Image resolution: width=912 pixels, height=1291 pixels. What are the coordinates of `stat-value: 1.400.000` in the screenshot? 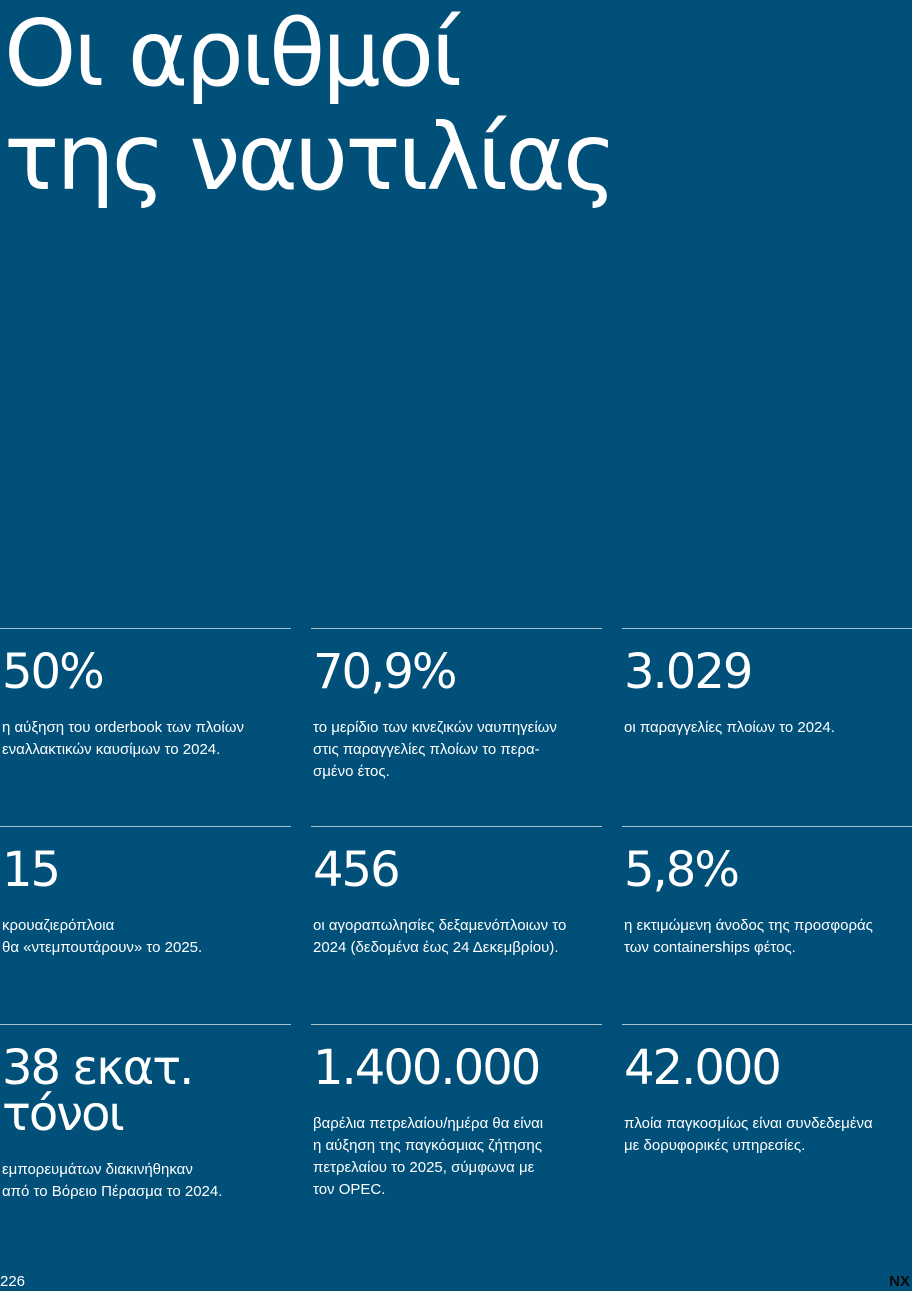 It's located at (427, 1068).